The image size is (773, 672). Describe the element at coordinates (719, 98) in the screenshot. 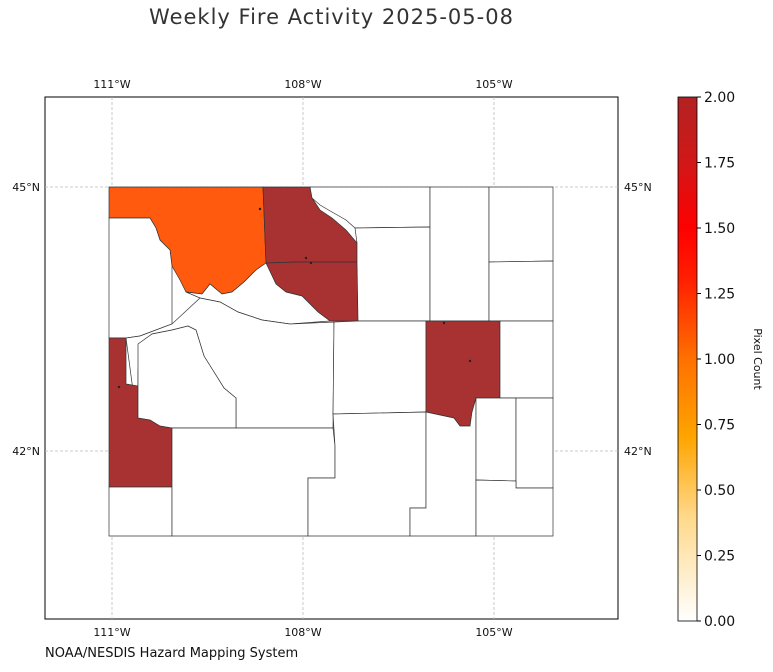

I see `colorbar-tick-label: 2.00` at that location.